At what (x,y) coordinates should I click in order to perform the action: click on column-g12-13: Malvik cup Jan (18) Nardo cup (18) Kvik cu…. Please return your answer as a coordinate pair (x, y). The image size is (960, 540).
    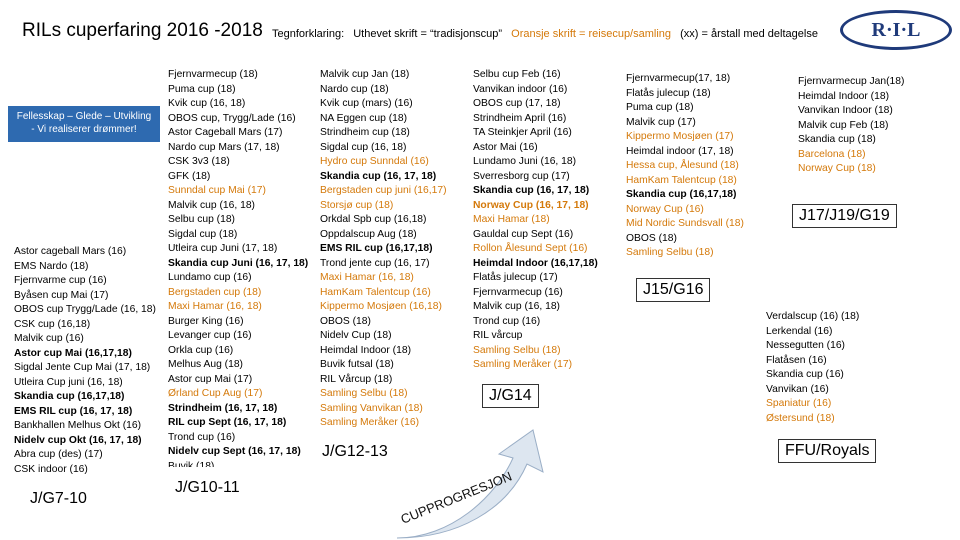
    Looking at the image, I should click on (383, 249).